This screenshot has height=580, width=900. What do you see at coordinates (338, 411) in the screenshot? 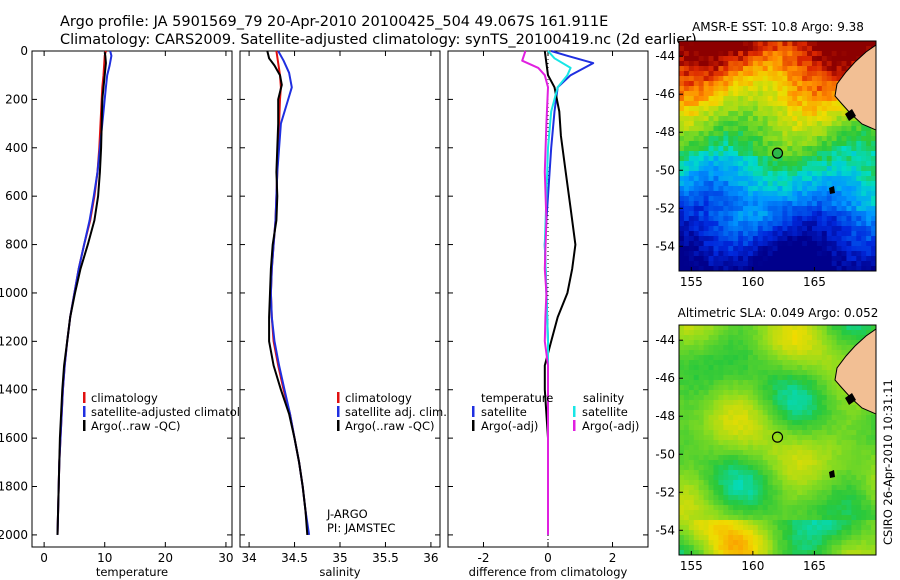
I see `legend-swatch-satellite` at bounding box center [338, 411].